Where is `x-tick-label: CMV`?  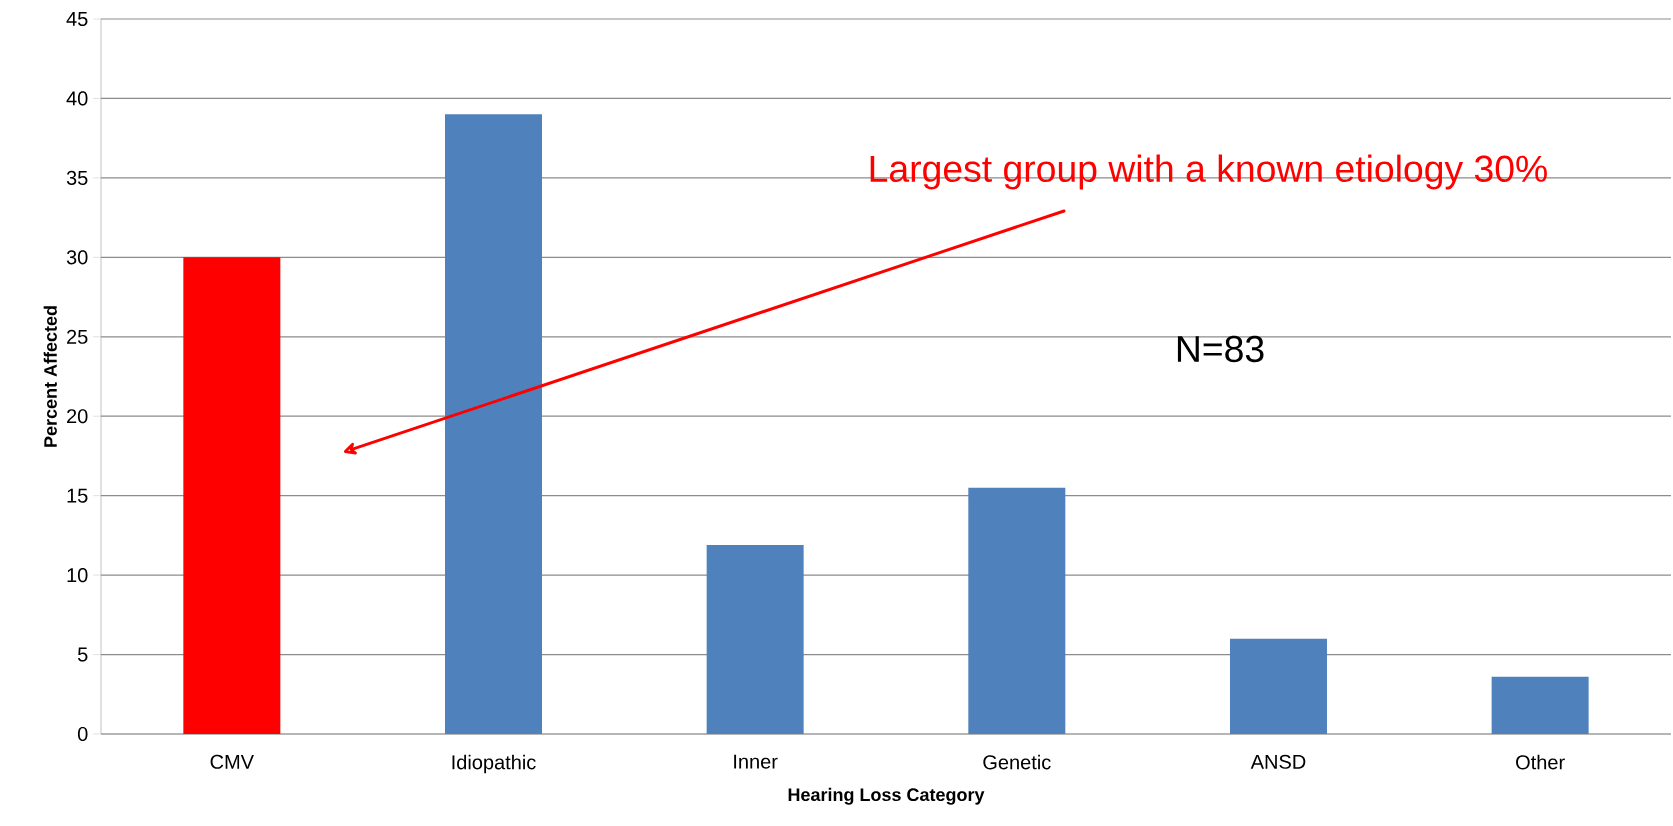 x-tick-label: CMV is located at coordinates (232, 761).